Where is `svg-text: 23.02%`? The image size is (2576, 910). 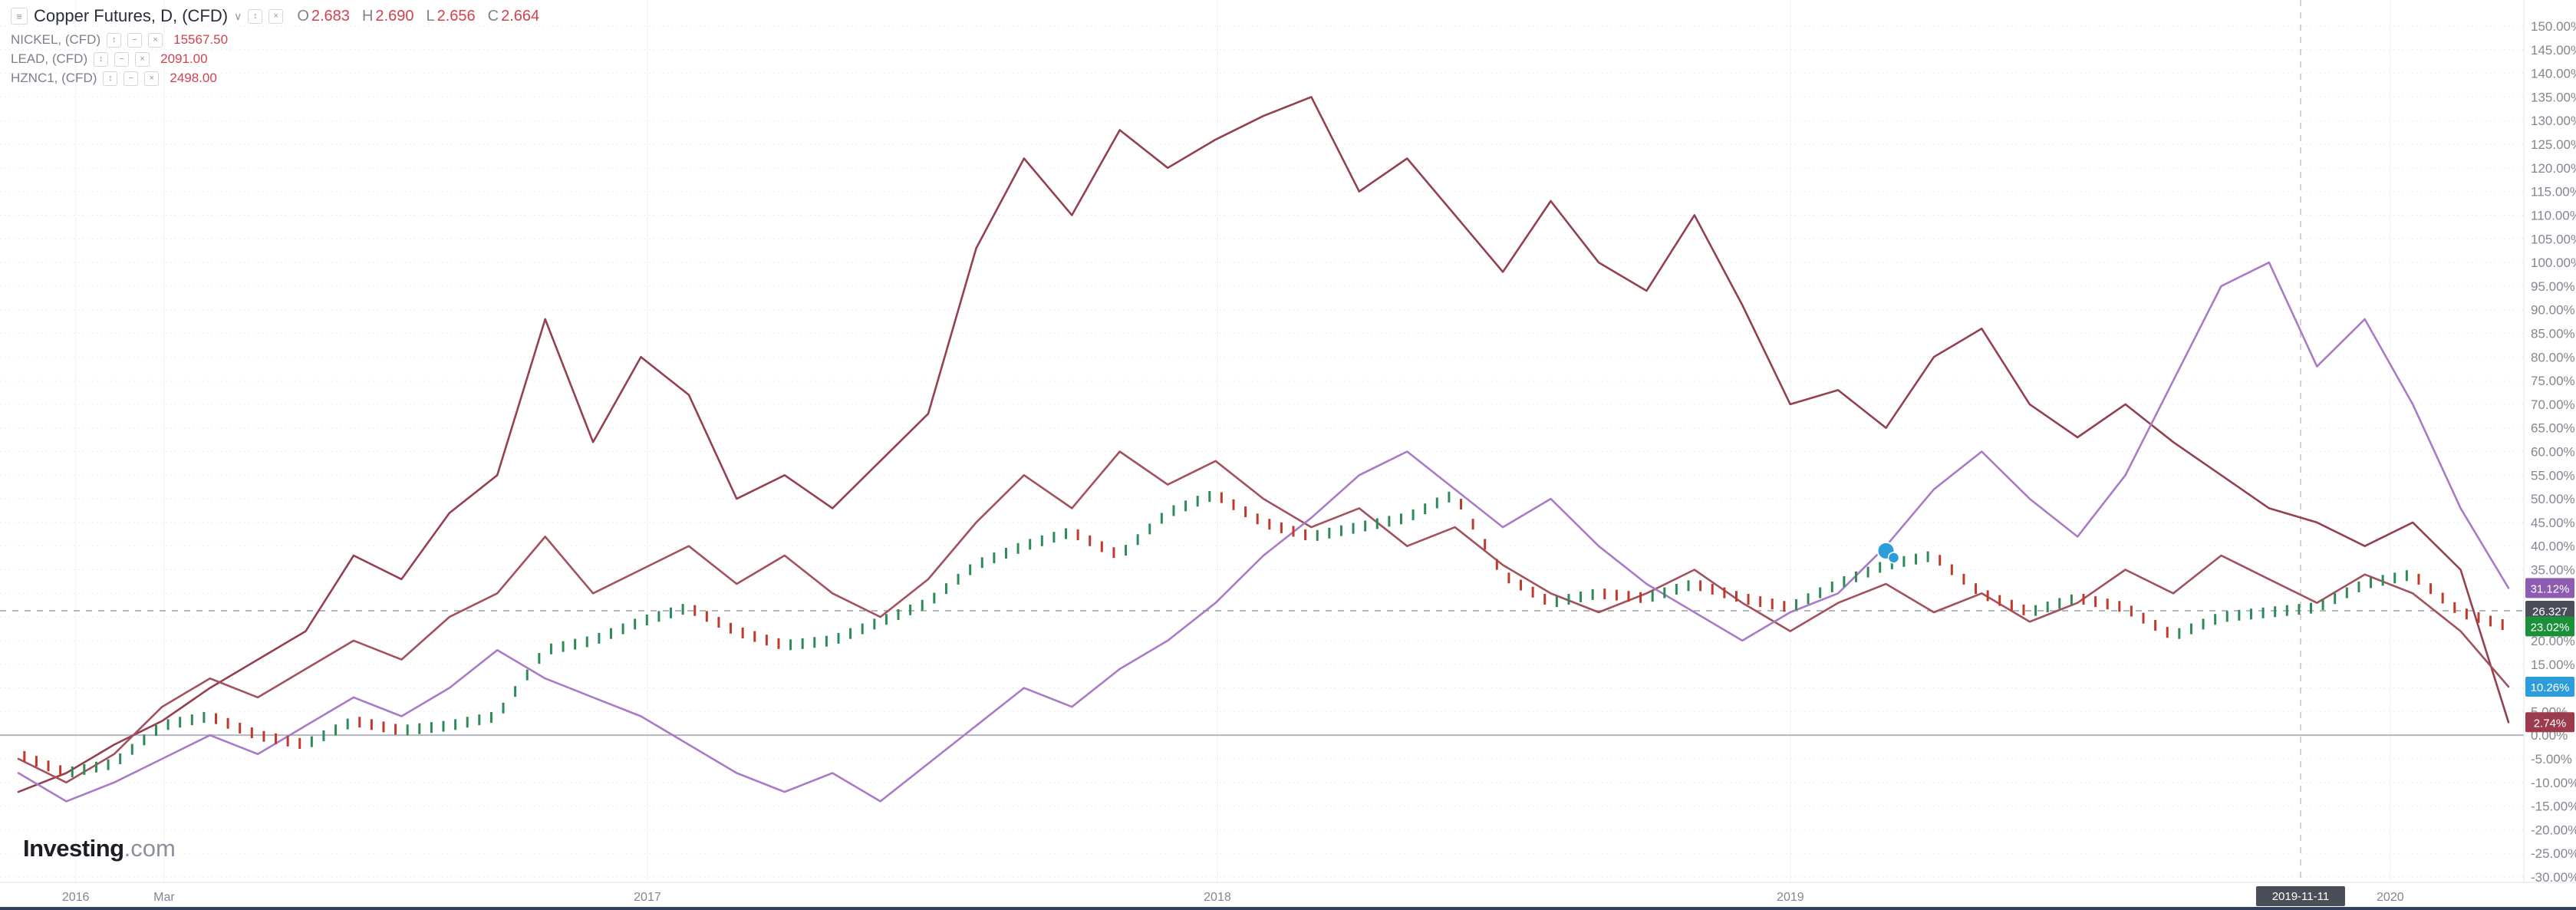
svg-text: 23.02% is located at coordinates (2550, 627).